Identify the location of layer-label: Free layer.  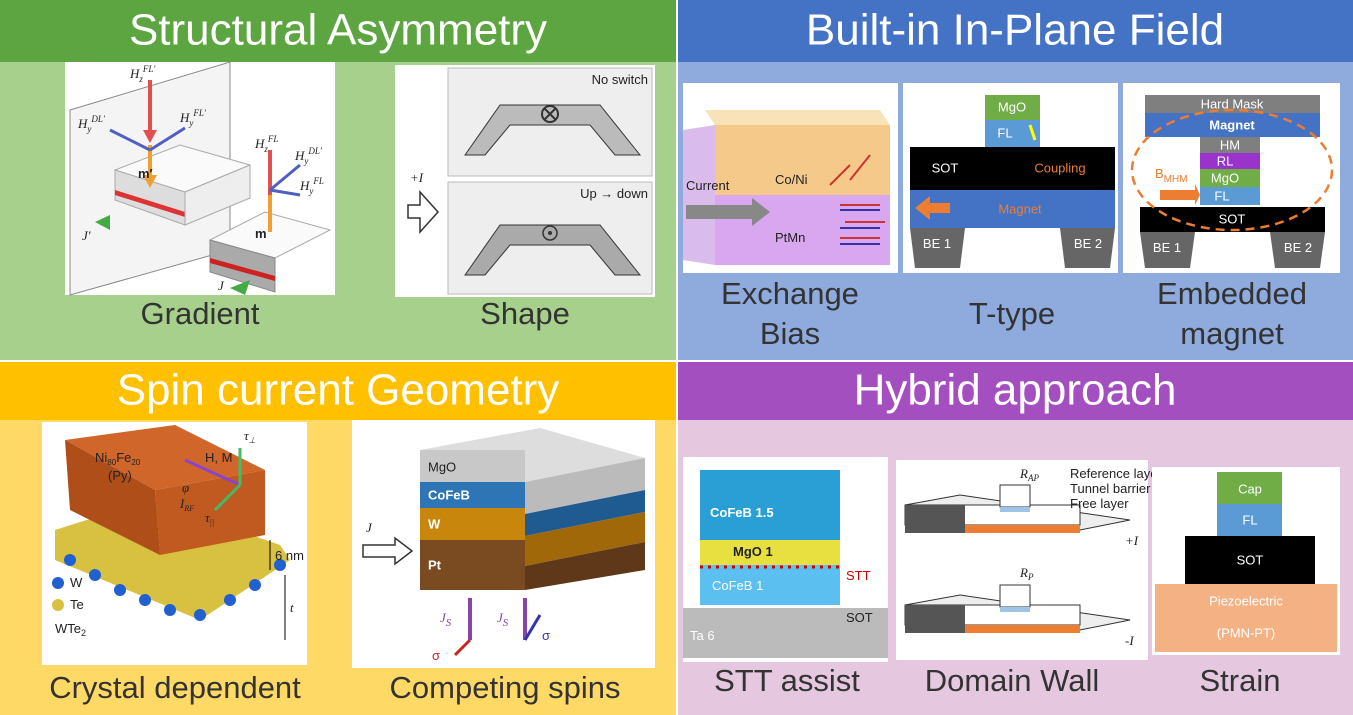
(1099, 503).